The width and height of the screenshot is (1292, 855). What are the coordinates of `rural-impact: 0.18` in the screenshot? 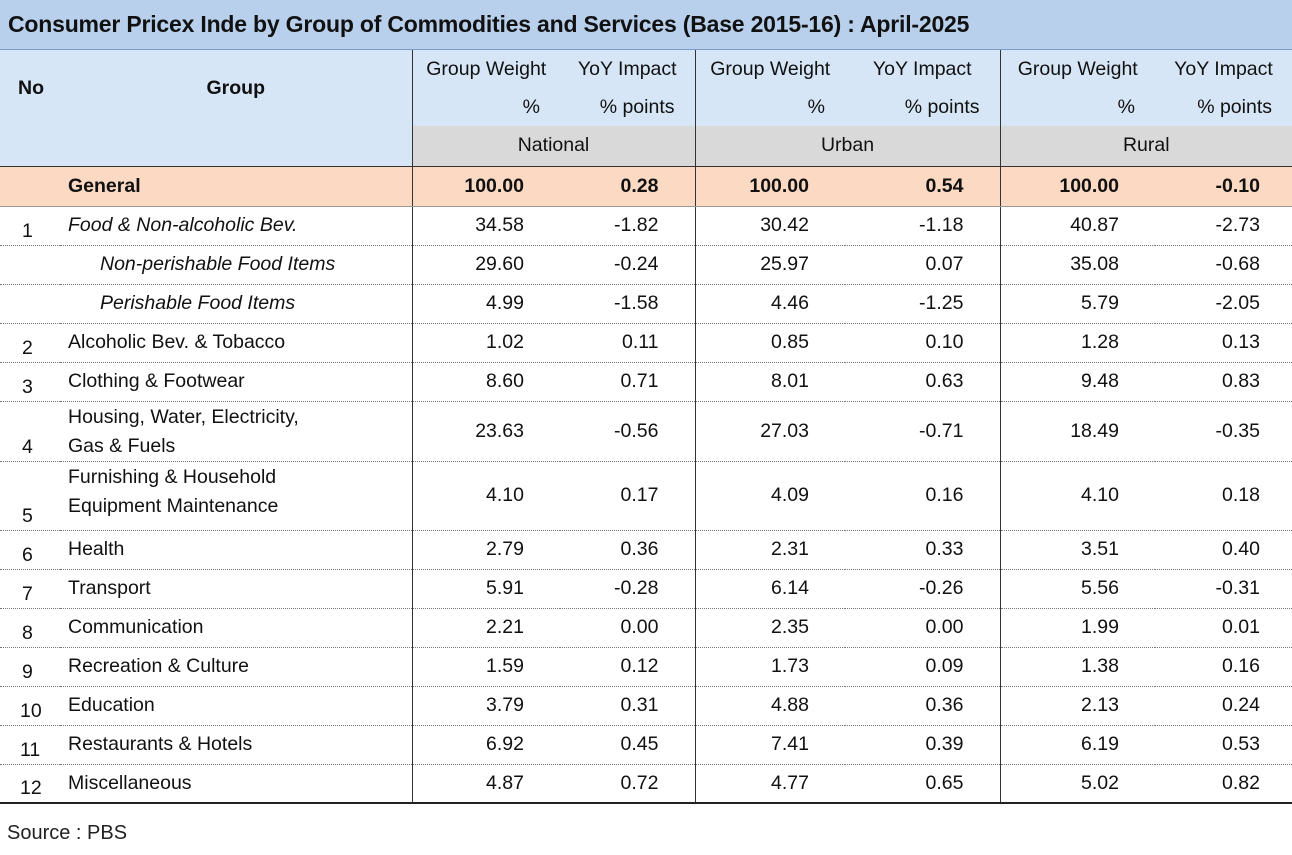 It's located at (1223, 496).